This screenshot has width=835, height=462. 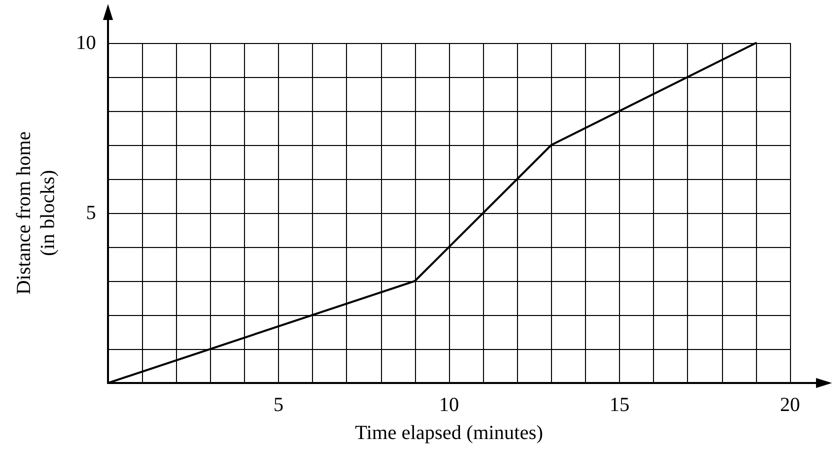 I want to click on x-tick-label: 20, so click(x=790, y=405).